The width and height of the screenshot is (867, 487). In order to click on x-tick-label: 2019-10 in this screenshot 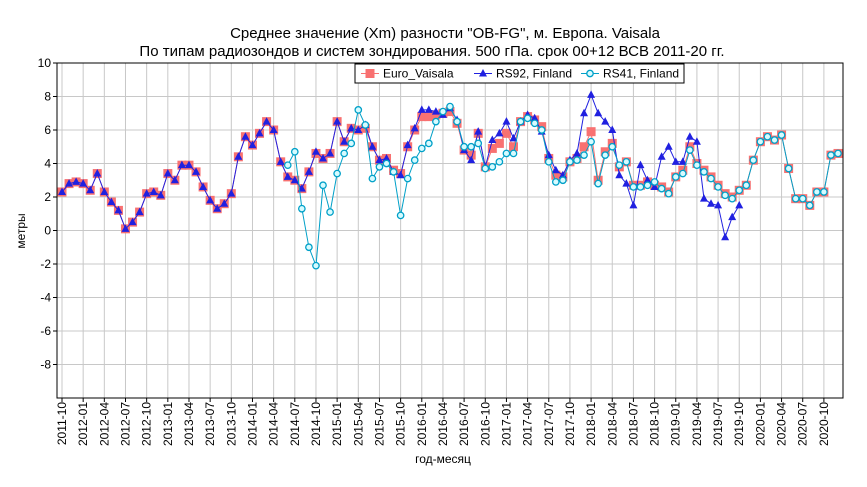, I will do `click(739, 424)`.